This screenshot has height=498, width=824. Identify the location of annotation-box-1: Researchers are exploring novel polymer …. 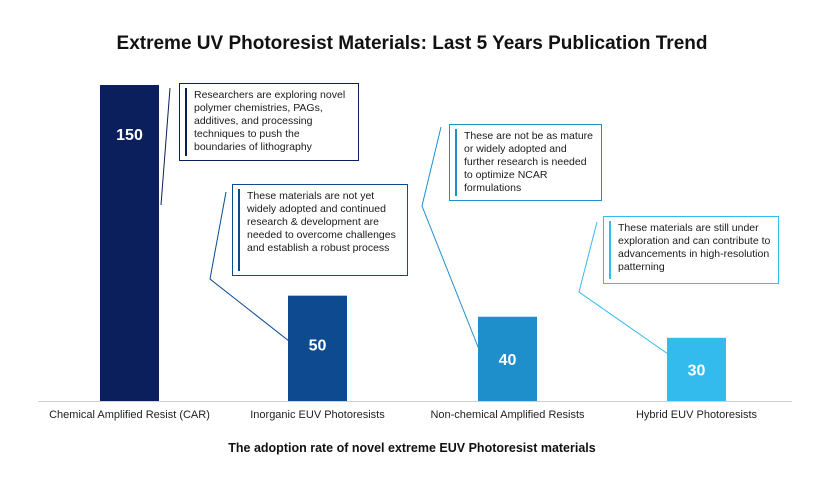
(269, 122).